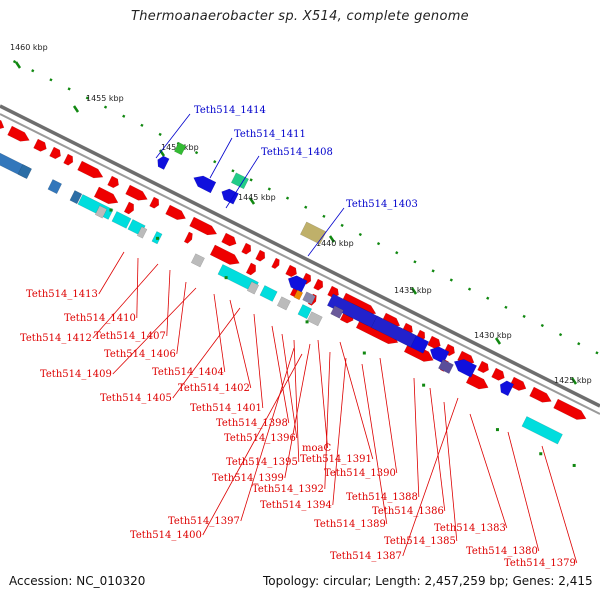 Image resolution: width=600 pixels, height=600 pixels. I want to click on gene-label-bottom: moaC, so click(316, 448).